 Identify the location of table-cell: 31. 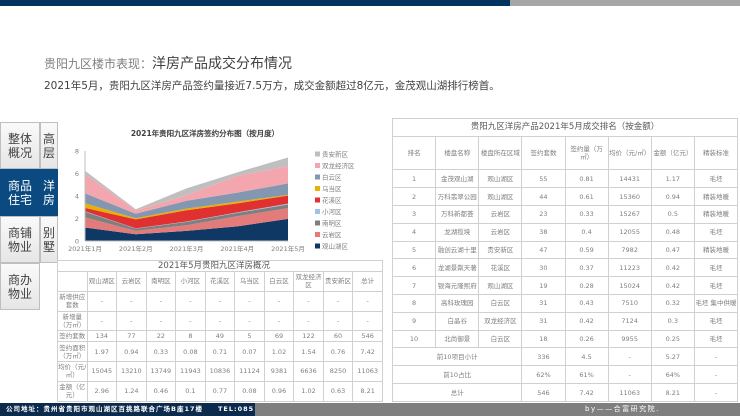
(543, 303).